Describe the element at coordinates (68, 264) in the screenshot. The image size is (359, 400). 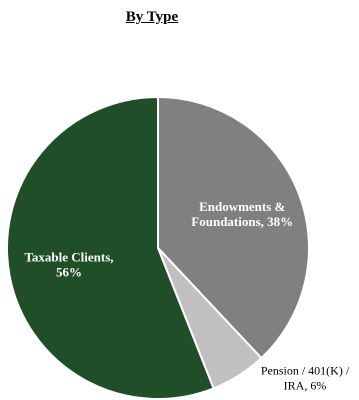
I see `slice-label: Taxable Clients, 56%` at that location.